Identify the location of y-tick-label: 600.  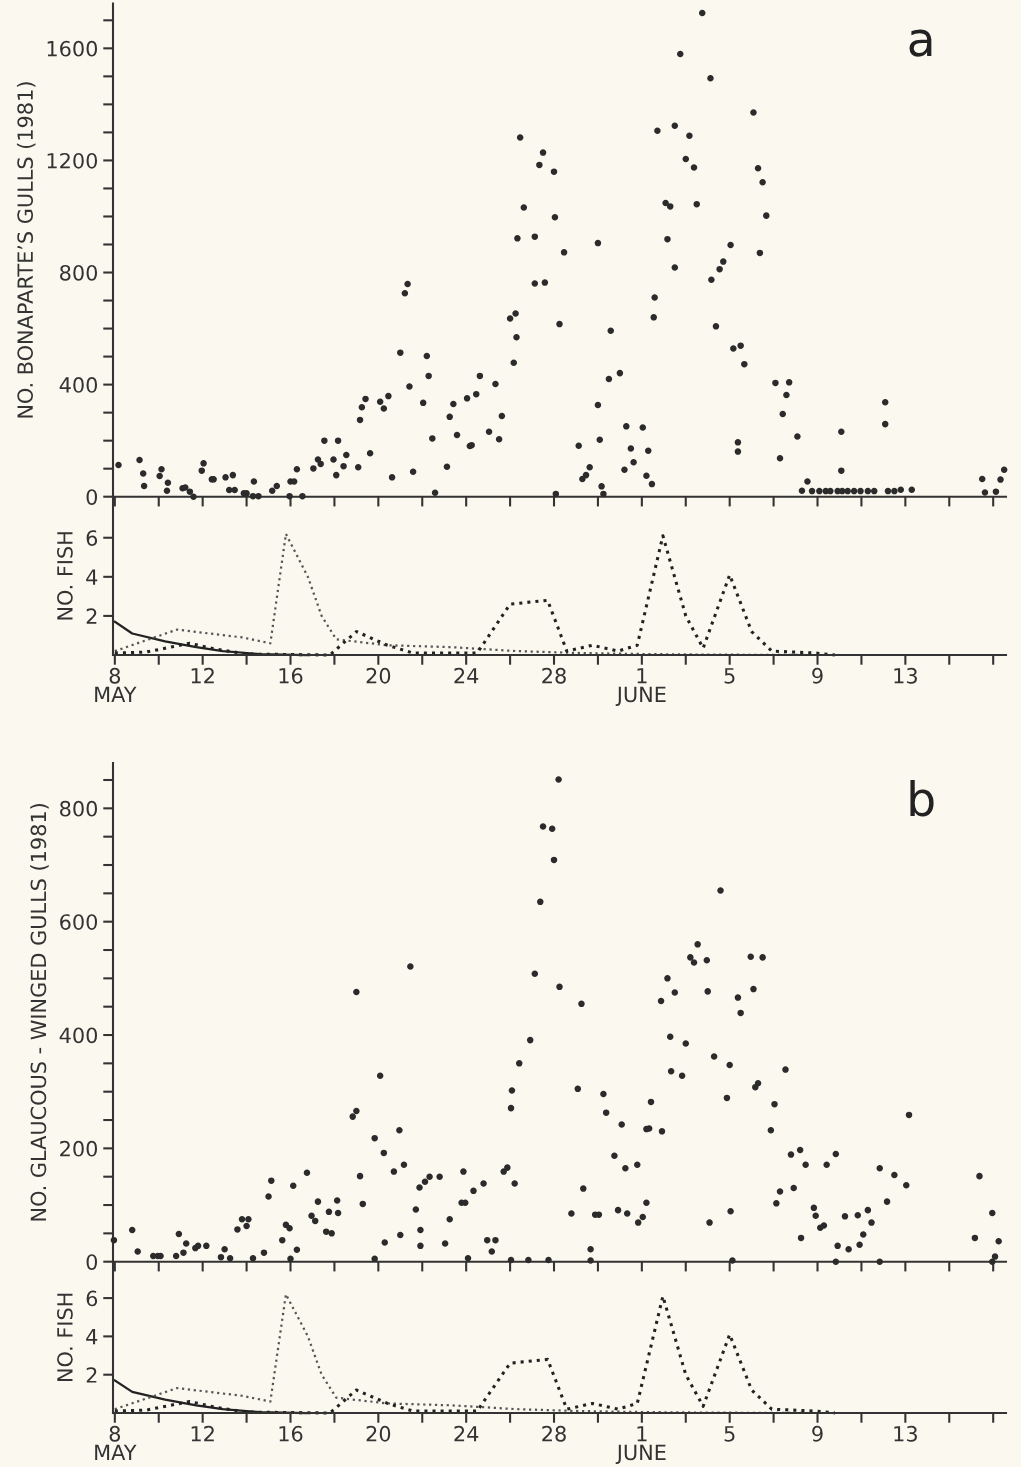
(79, 922).